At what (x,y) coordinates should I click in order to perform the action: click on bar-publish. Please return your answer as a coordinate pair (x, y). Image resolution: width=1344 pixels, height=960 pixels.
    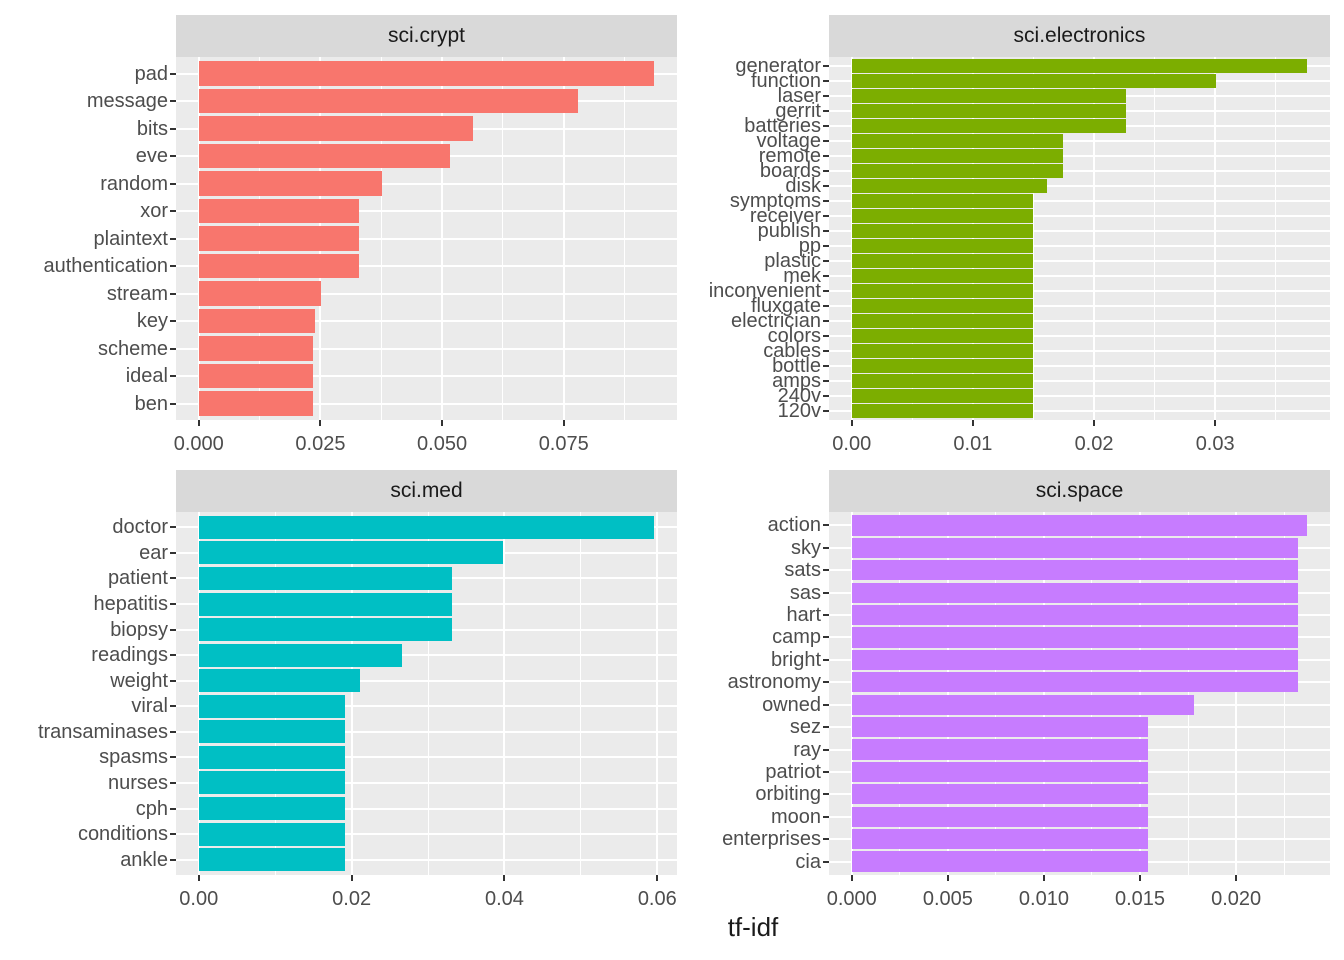
    Looking at the image, I should click on (942, 231).